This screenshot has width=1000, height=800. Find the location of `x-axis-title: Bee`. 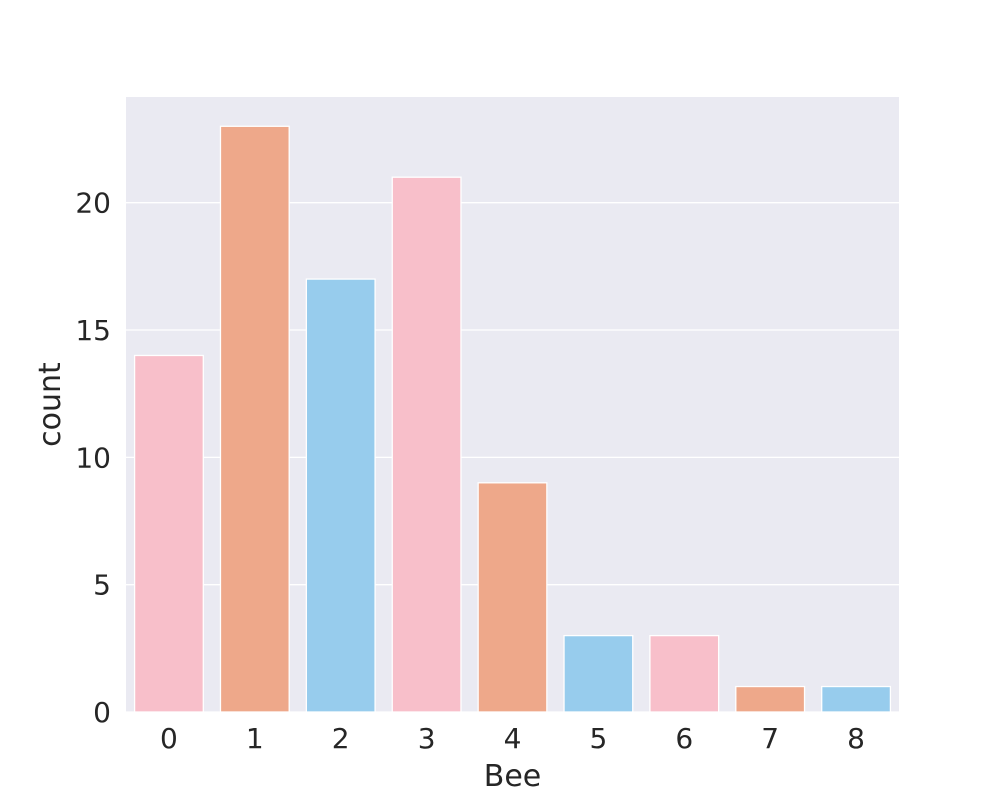

x-axis-title: Bee is located at coordinates (513, 776).